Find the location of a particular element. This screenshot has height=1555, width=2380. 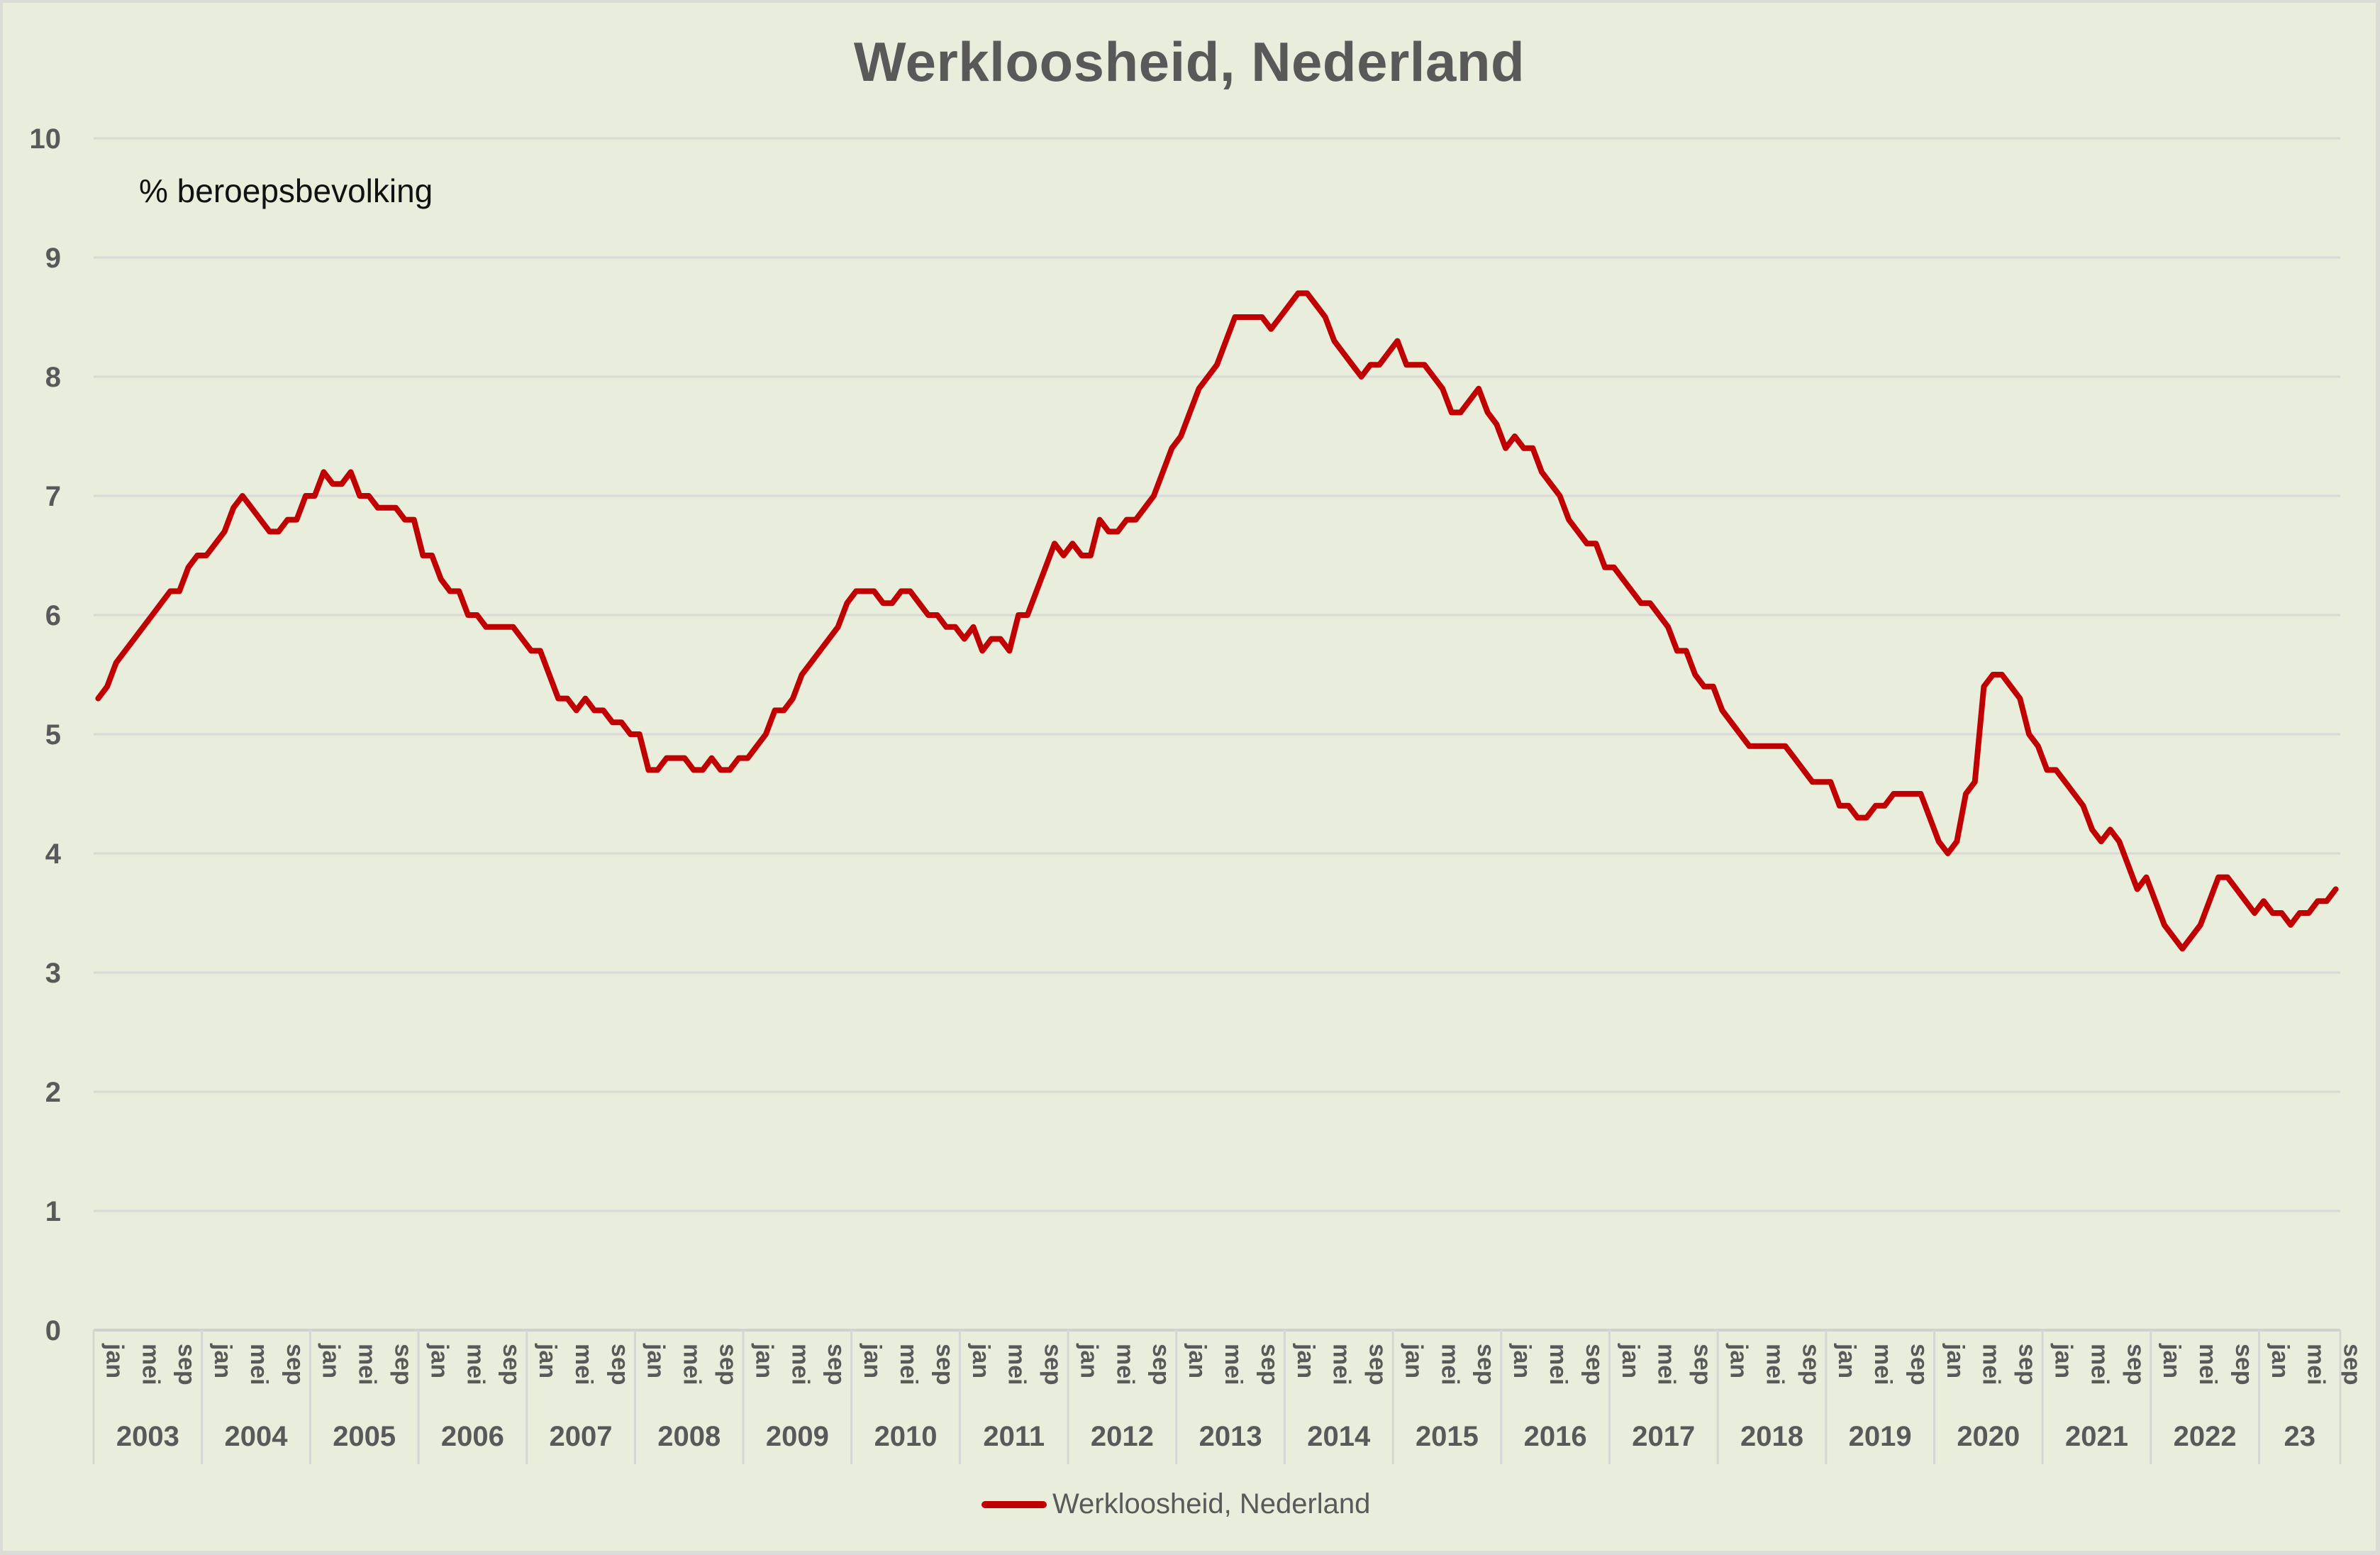

x-year-label: 2019 is located at coordinates (1880, 1436).